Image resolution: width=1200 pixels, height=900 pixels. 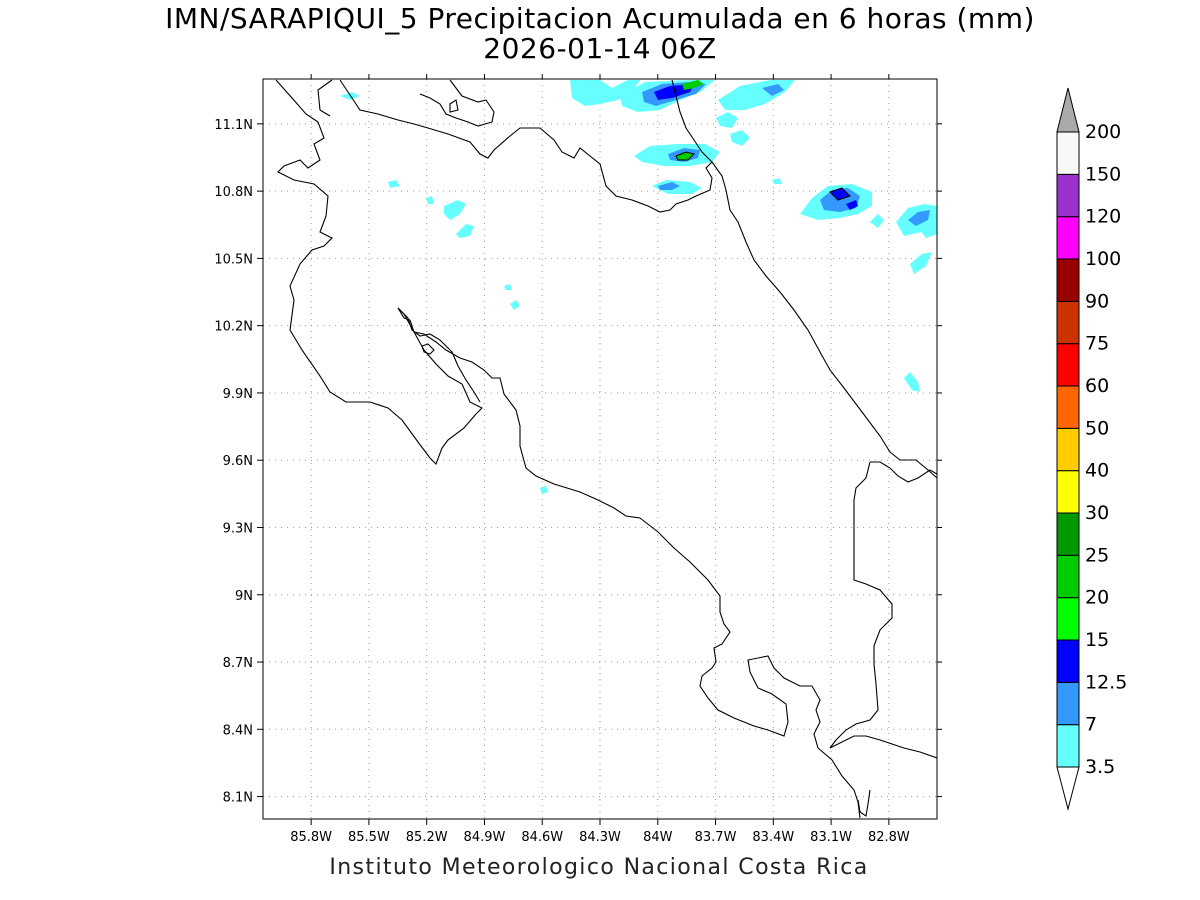 What do you see at coordinates (693, 85) in the screenshot?
I see `precip-area-green` at bounding box center [693, 85].